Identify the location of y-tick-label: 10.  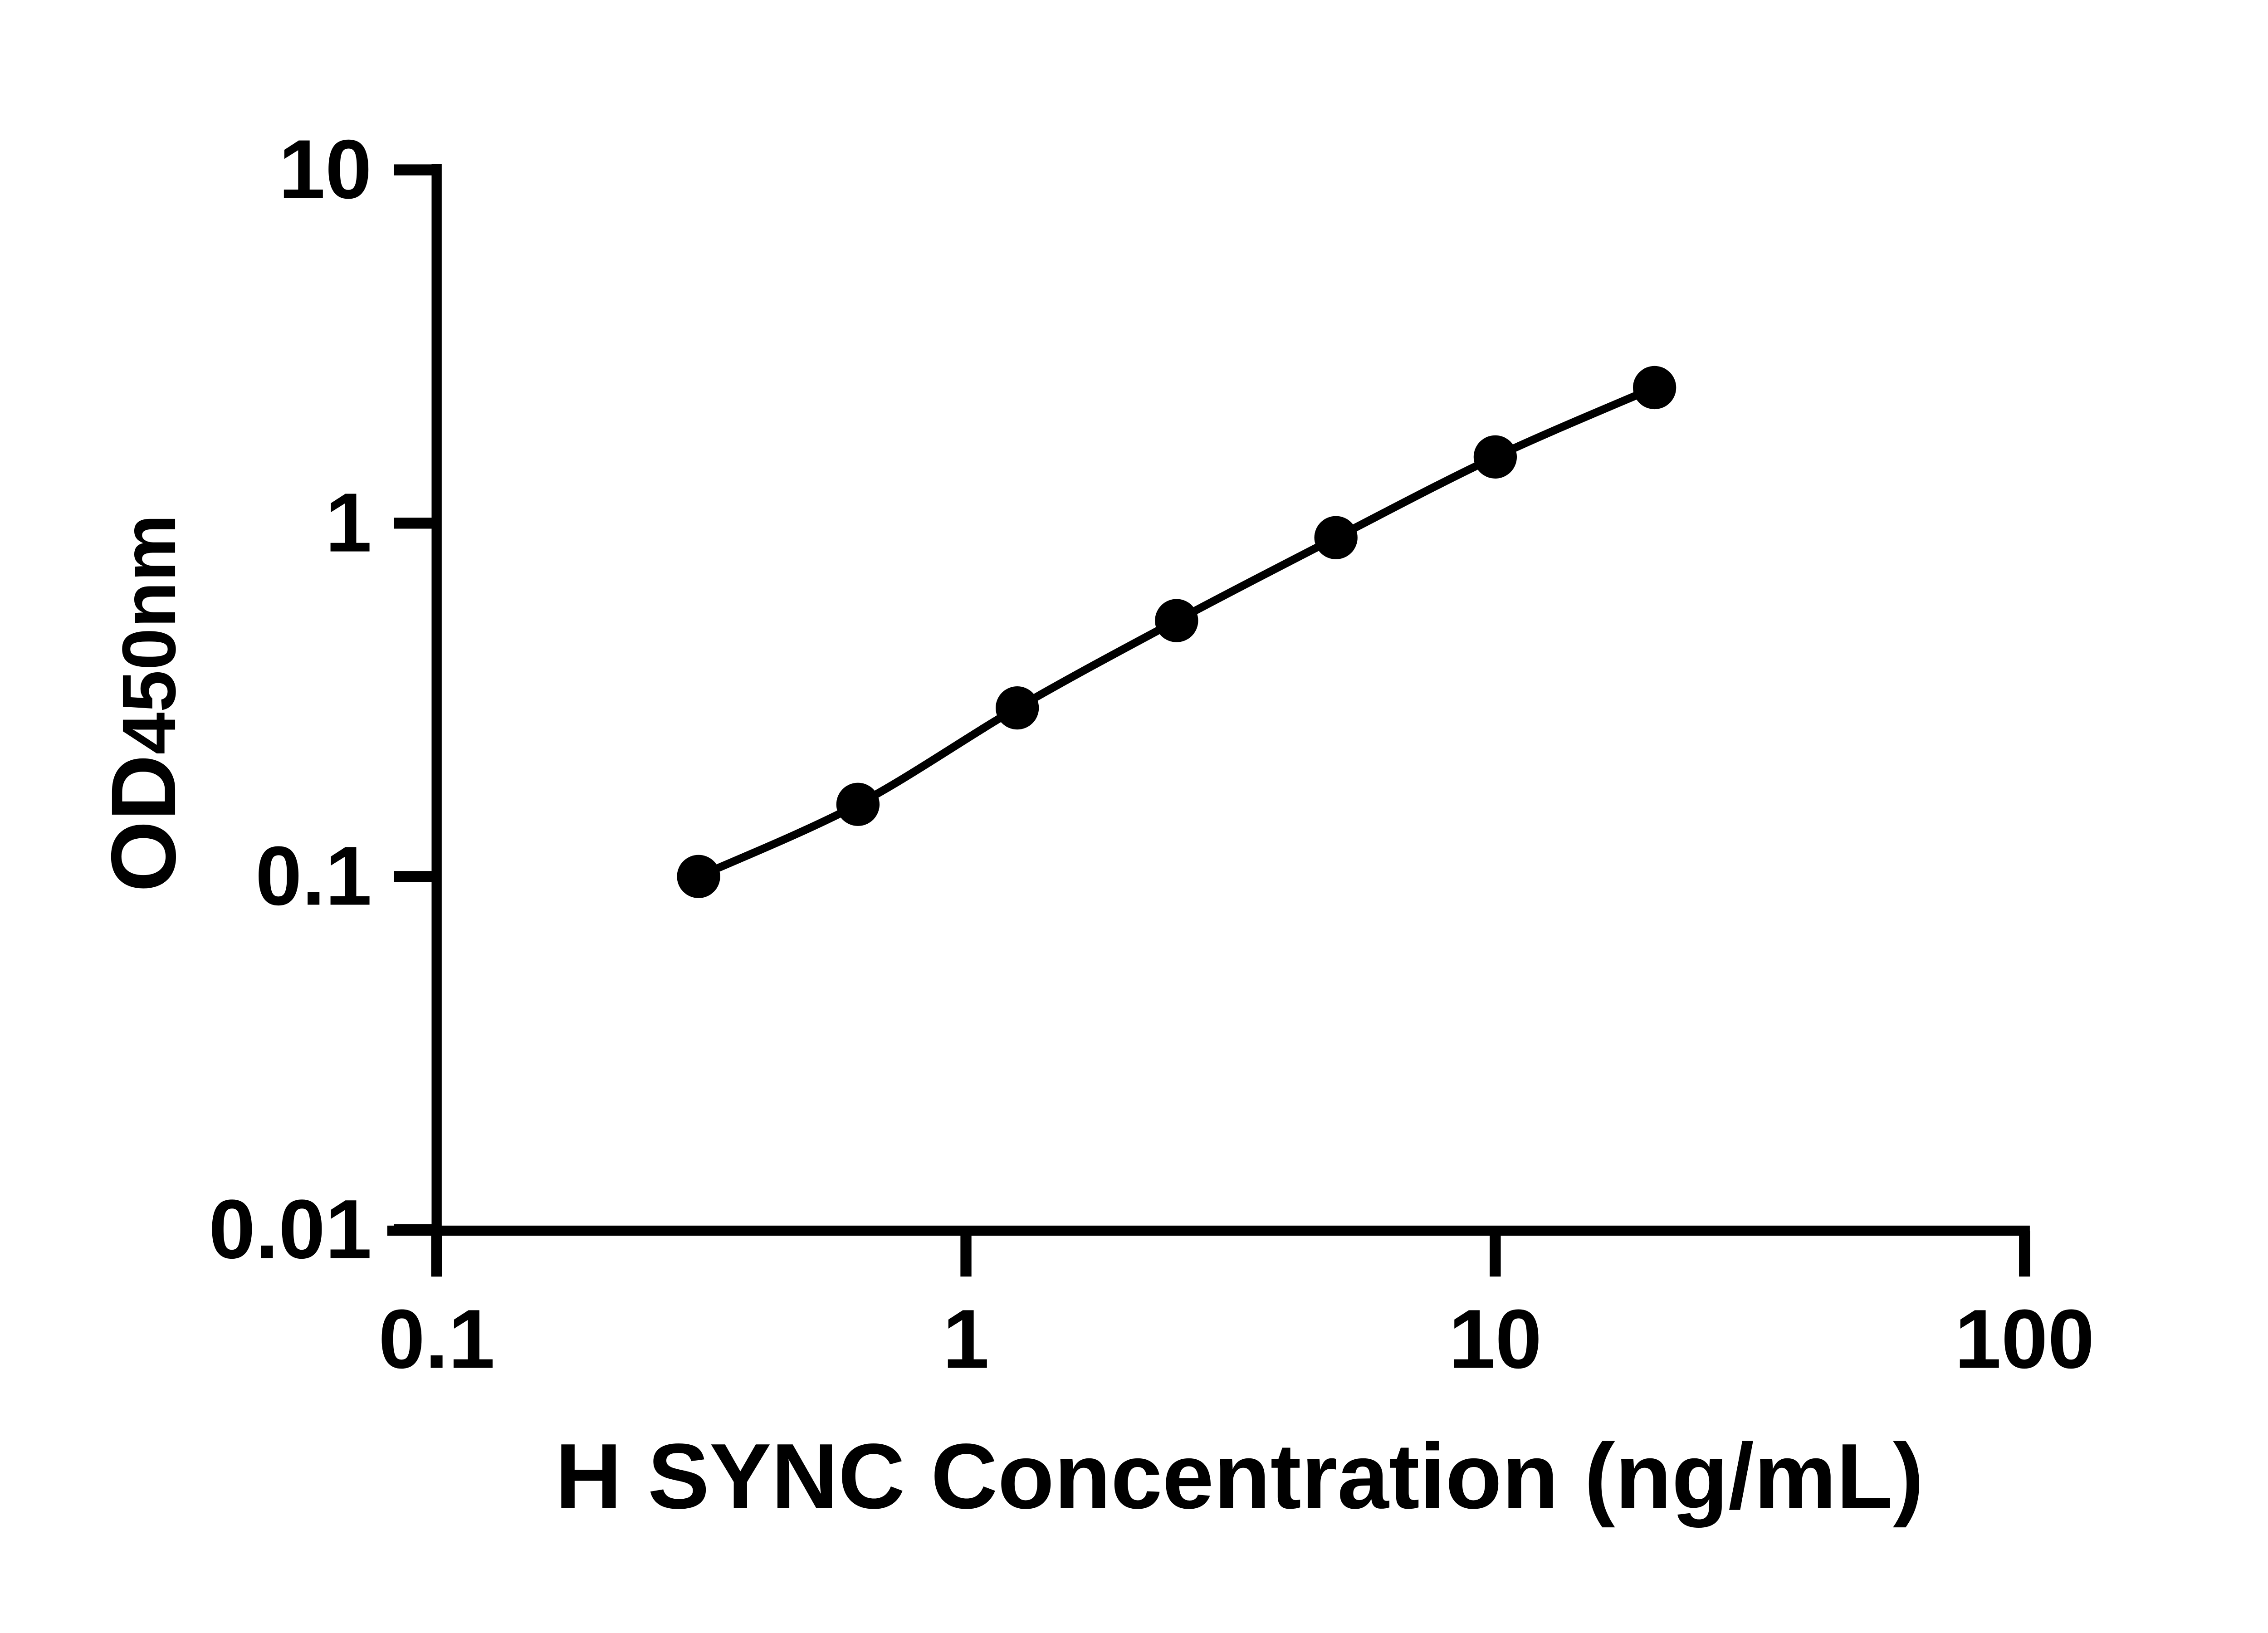
(325, 169).